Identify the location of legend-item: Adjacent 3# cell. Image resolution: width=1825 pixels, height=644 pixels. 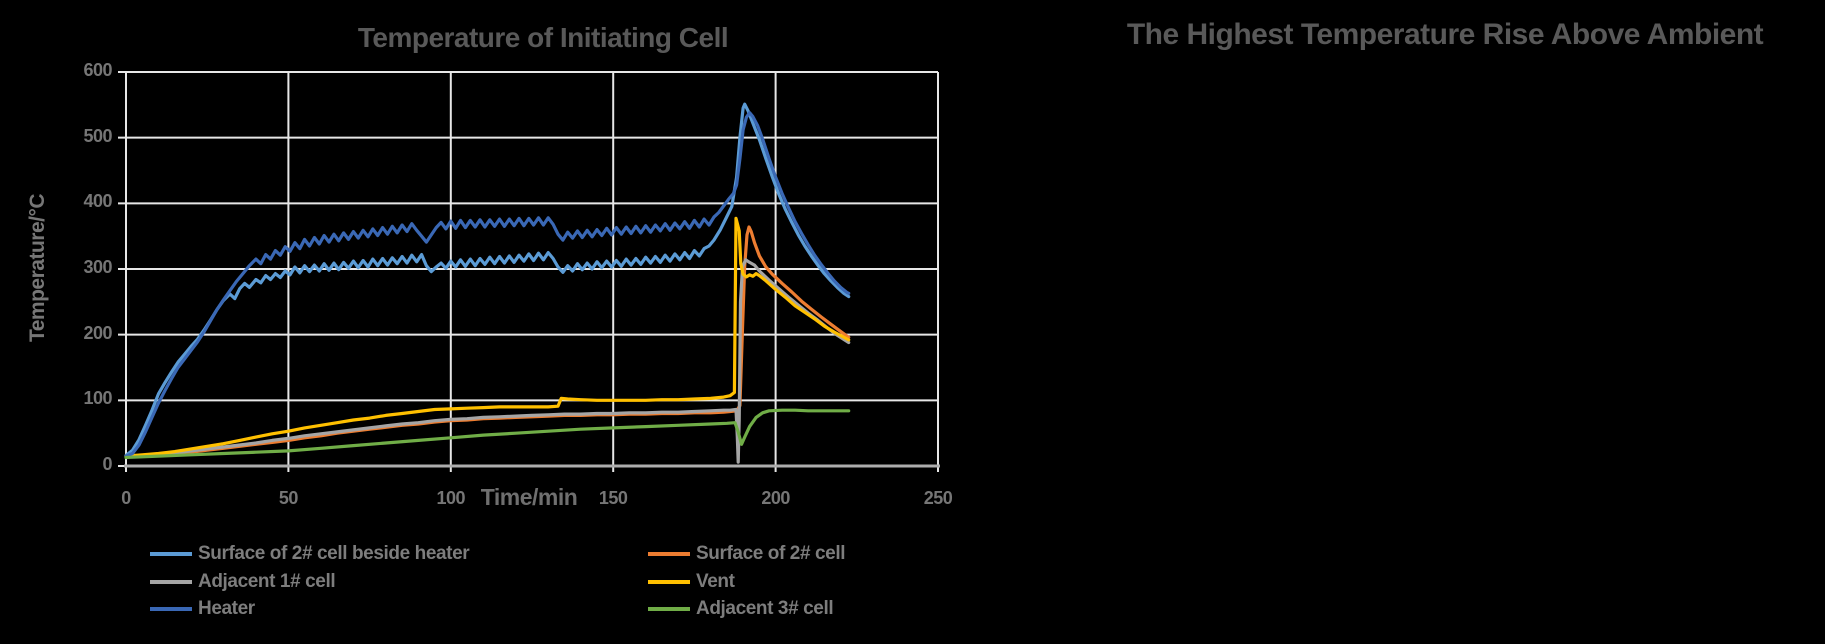
(741, 609).